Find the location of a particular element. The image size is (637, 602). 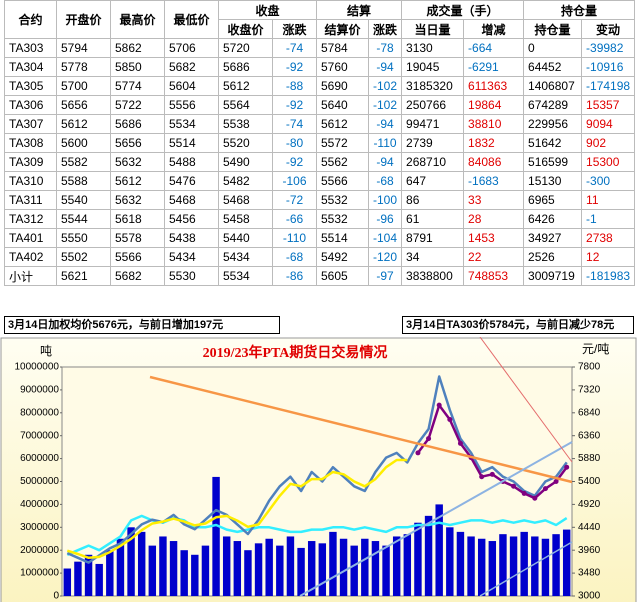

value-cell: 2526 is located at coordinates (553, 257).